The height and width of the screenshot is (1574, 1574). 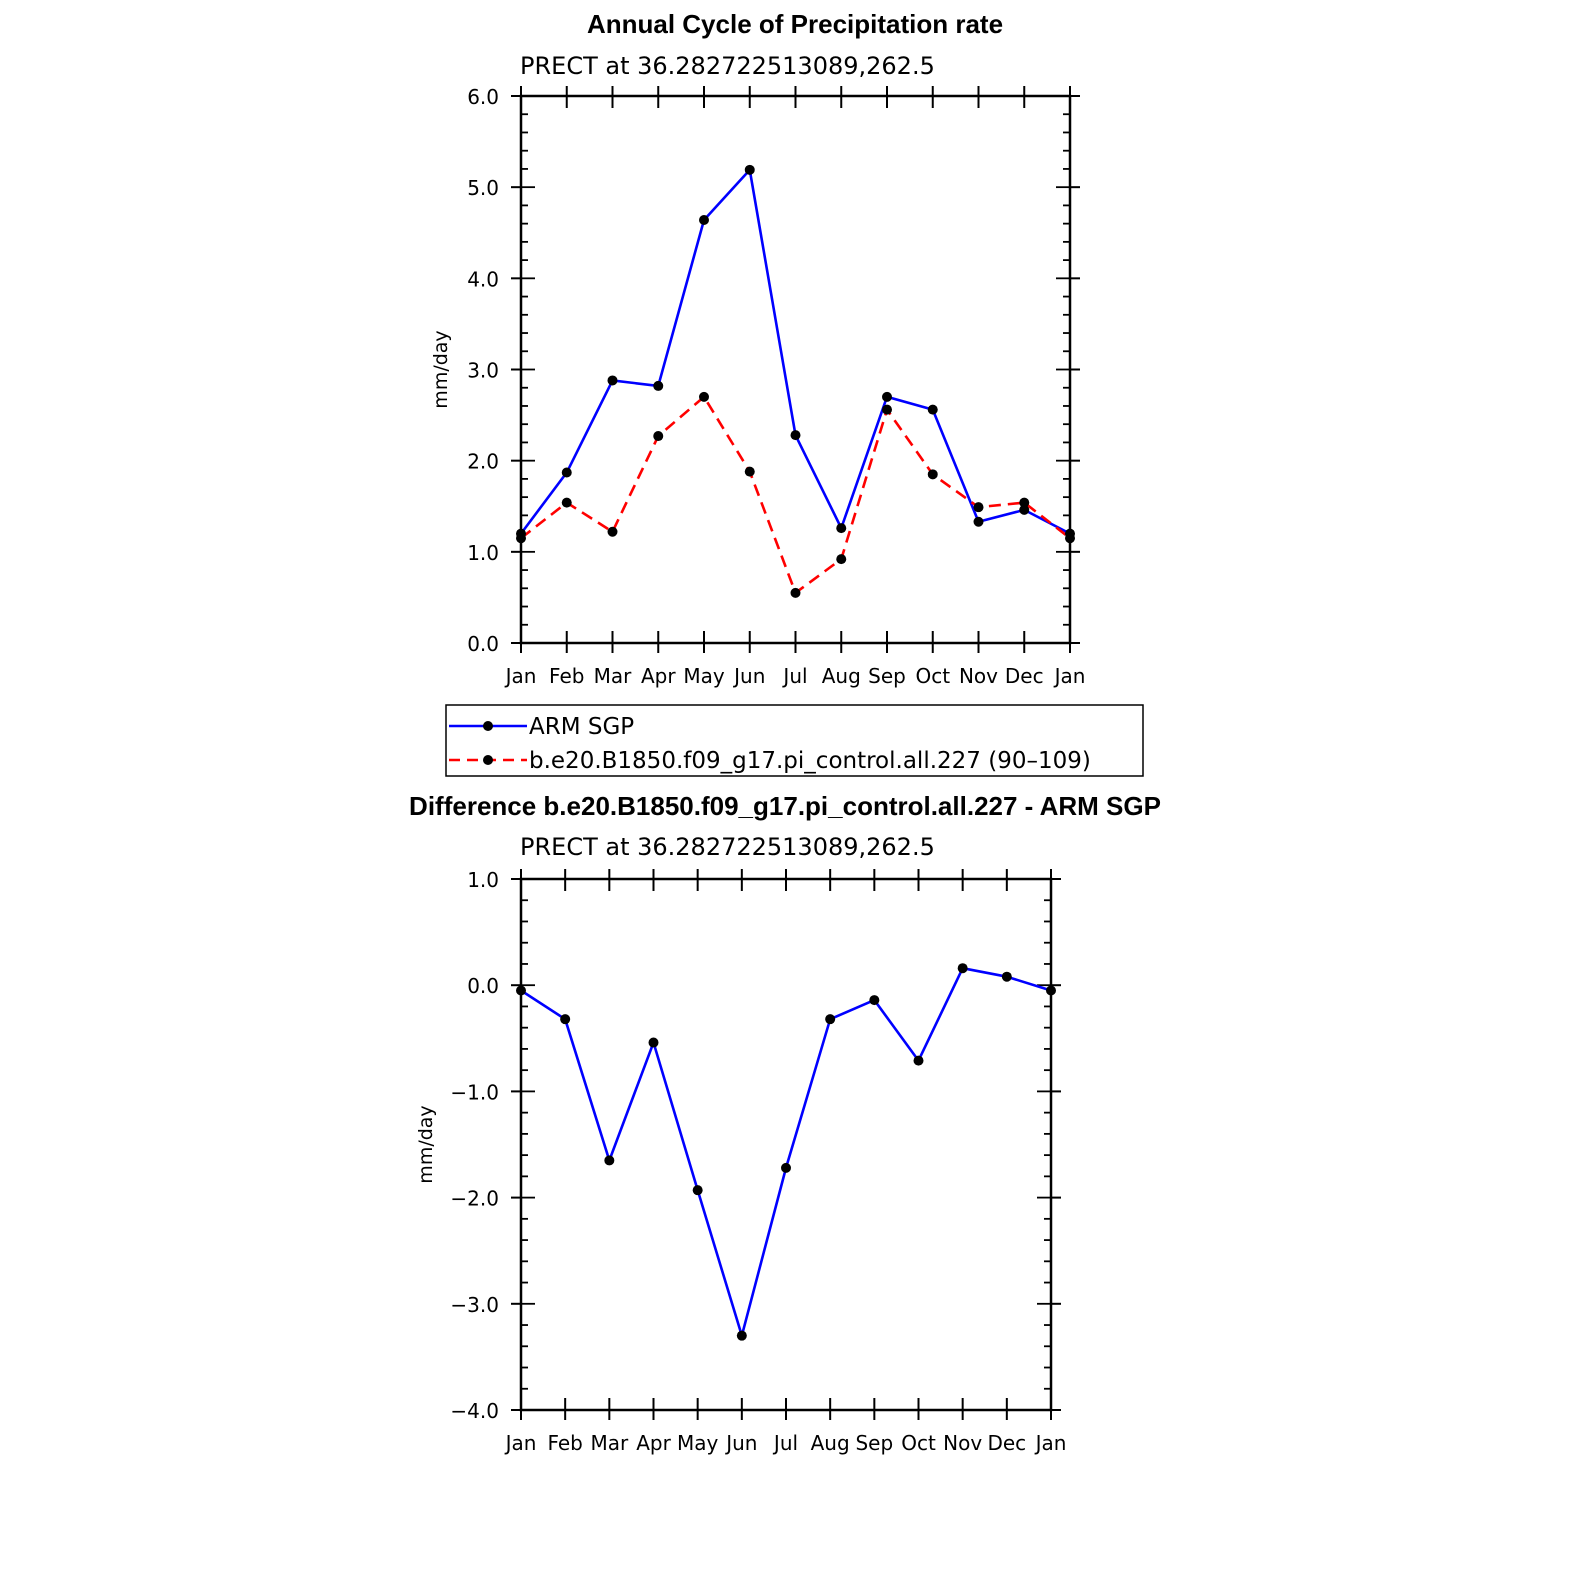 What do you see at coordinates (483, 279) in the screenshot?
I see `y-tick-label: 4.0` at bounding box center [483, 279].